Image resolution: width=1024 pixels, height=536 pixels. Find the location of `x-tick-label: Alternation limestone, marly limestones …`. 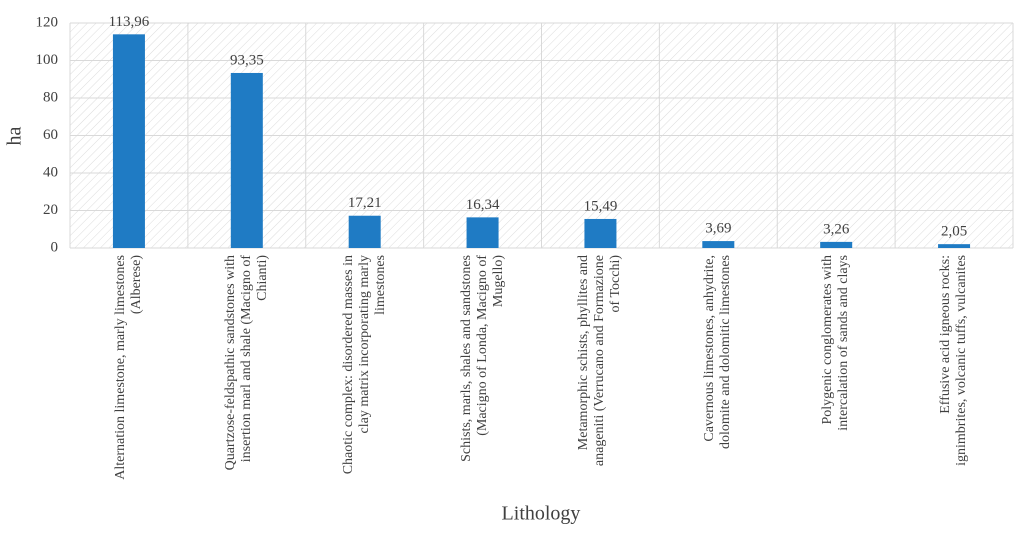

x-tick-label: Alternation limestone, marly limestones … is located at coordinates (128, 367).